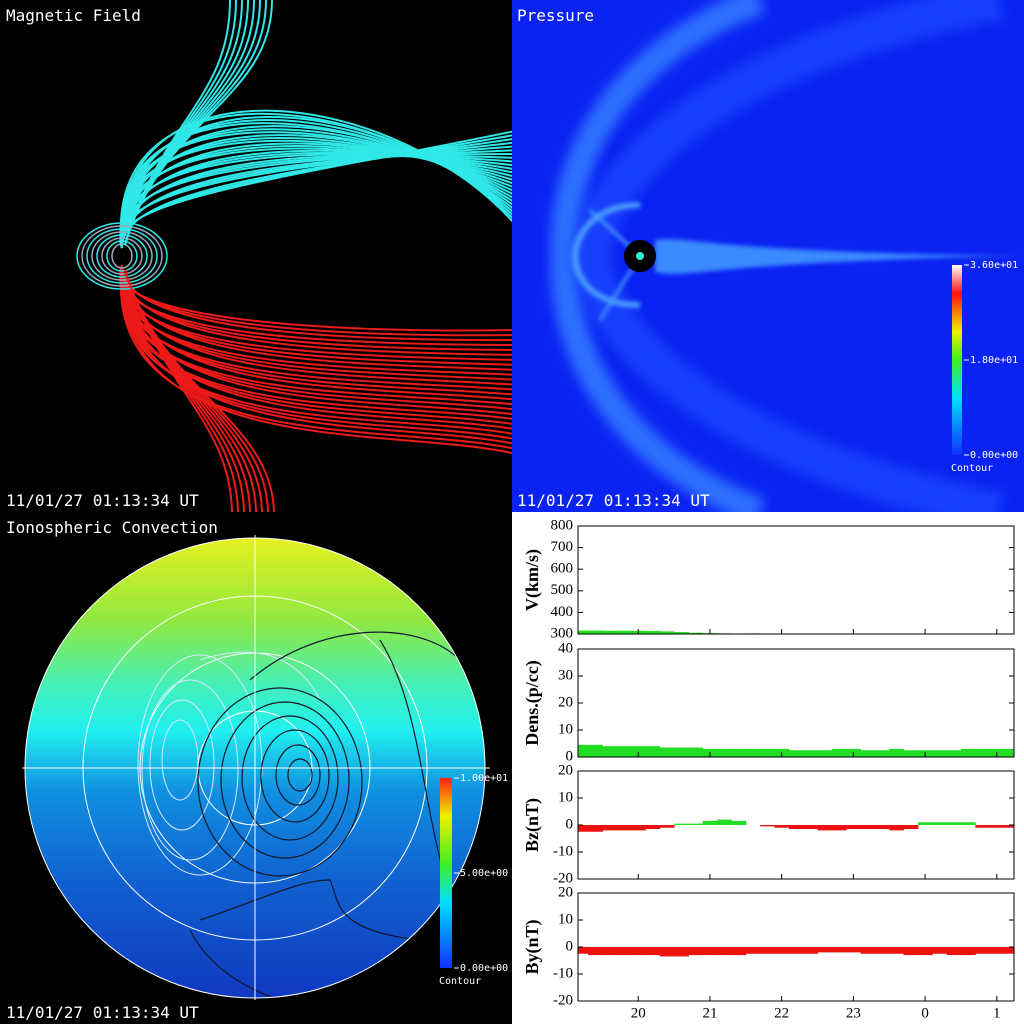 Image resolution: width=1024 pixels, height=1024 pixels. Describe the element at coordinates (994, 455) in the screenshot. I see `colorbar-label: 0.00e+00` at that location.